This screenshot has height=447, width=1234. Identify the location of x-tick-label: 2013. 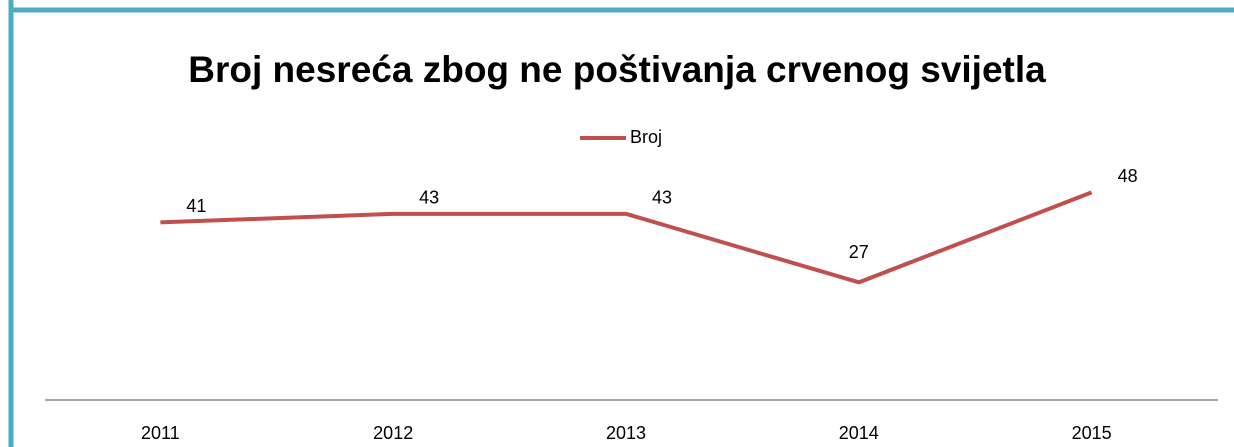
(626, 433).